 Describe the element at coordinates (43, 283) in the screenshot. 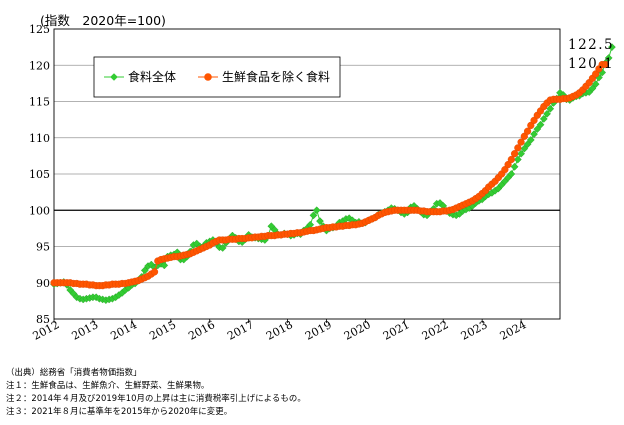

I see `y-tick-label: 90` at that location.